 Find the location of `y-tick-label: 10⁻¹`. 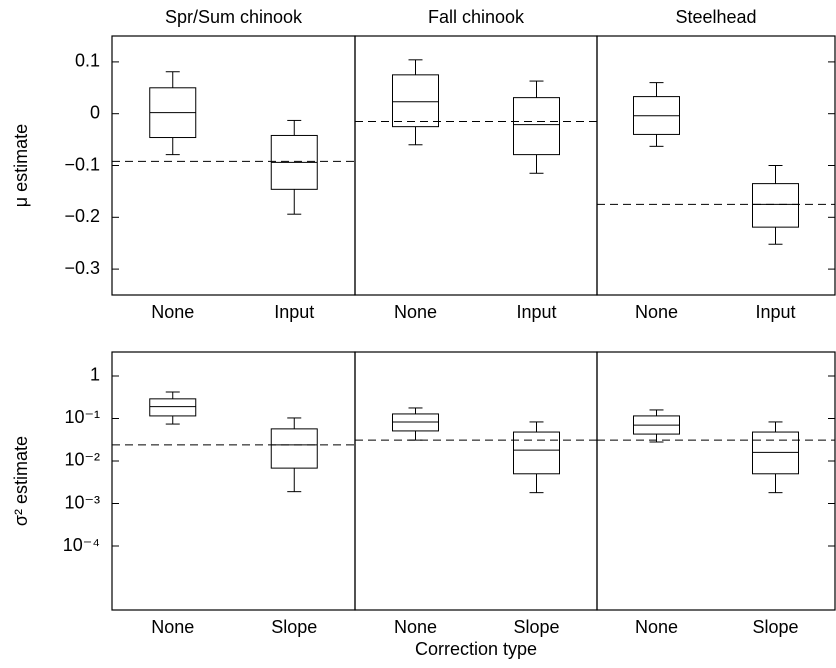

y-tick-label: 10⁻¹ is located at coordinates (82, 417).